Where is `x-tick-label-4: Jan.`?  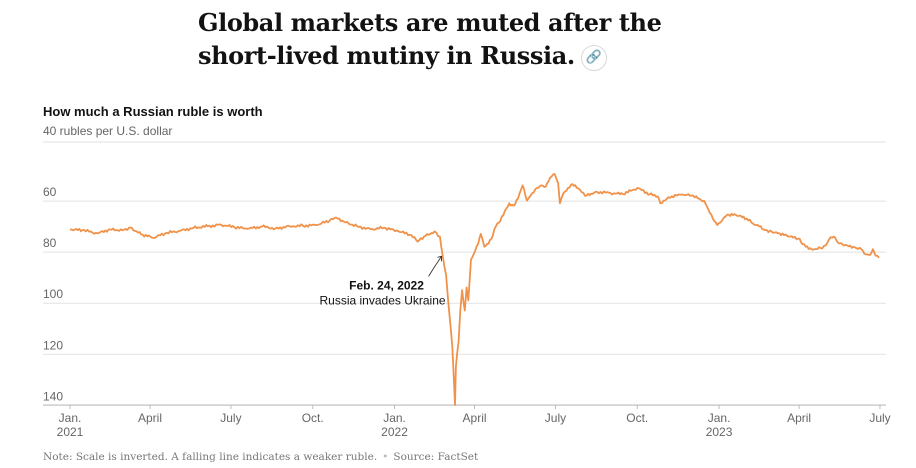
x-tick-label-4: Jan. is located at coordinates (394, 418).